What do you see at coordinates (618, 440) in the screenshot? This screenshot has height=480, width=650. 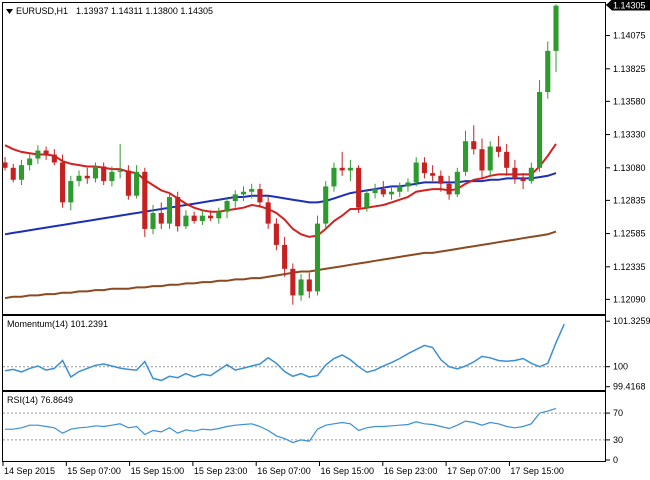 I see `rsi-tick-label: 30` at bounding box center [618, 440].